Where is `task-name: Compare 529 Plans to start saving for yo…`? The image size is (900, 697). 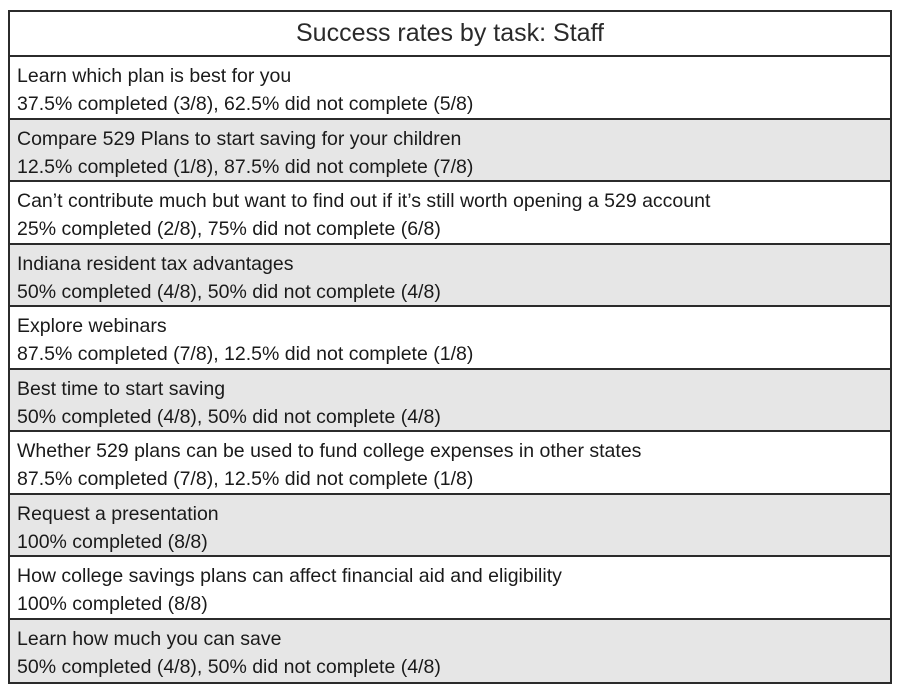
task-name: Compare 529 Plans to start saving for yo… is located at coordinates (239, 138).